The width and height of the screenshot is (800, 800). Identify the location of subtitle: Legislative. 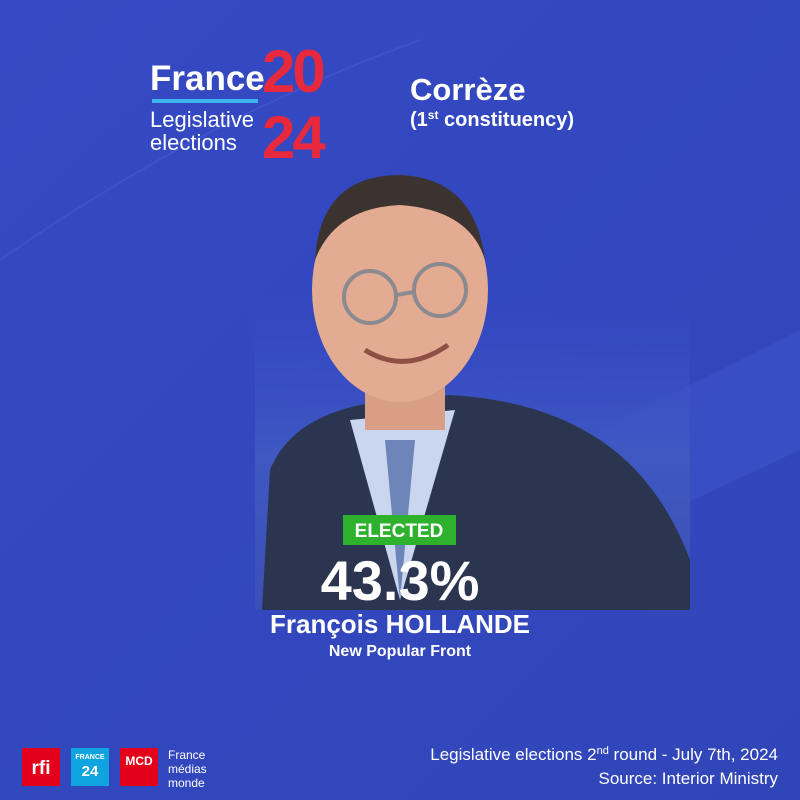
(202, 119).